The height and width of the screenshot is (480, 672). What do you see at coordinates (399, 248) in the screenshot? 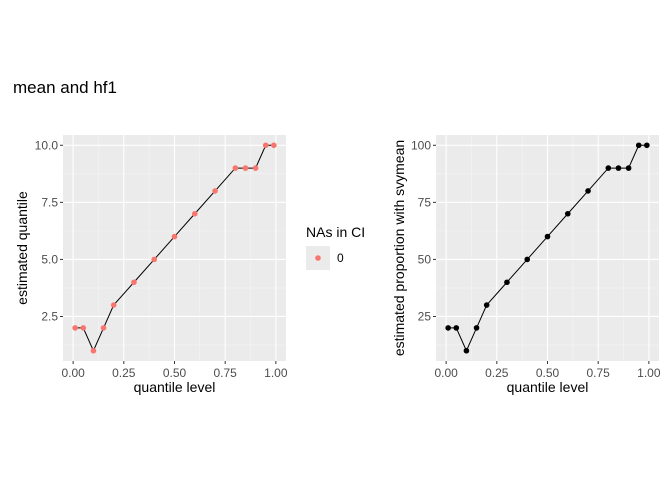
I see `y-axis-label: estimated proportion with svymean` at bounding box center [399, 248].